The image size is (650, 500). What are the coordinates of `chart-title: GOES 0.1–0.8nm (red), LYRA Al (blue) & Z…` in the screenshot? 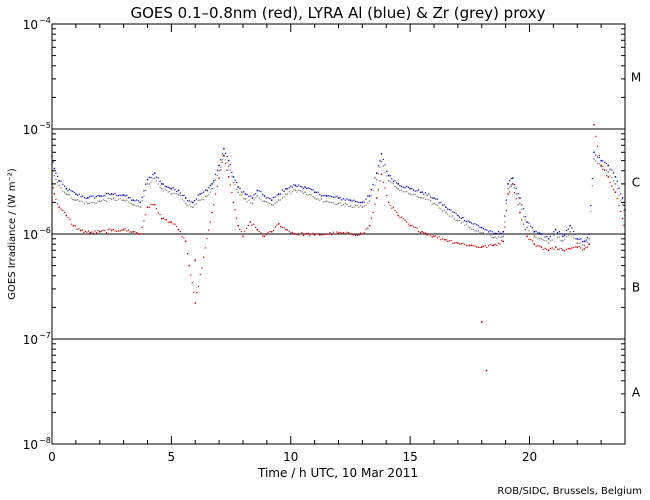 It's located at (337, 13).